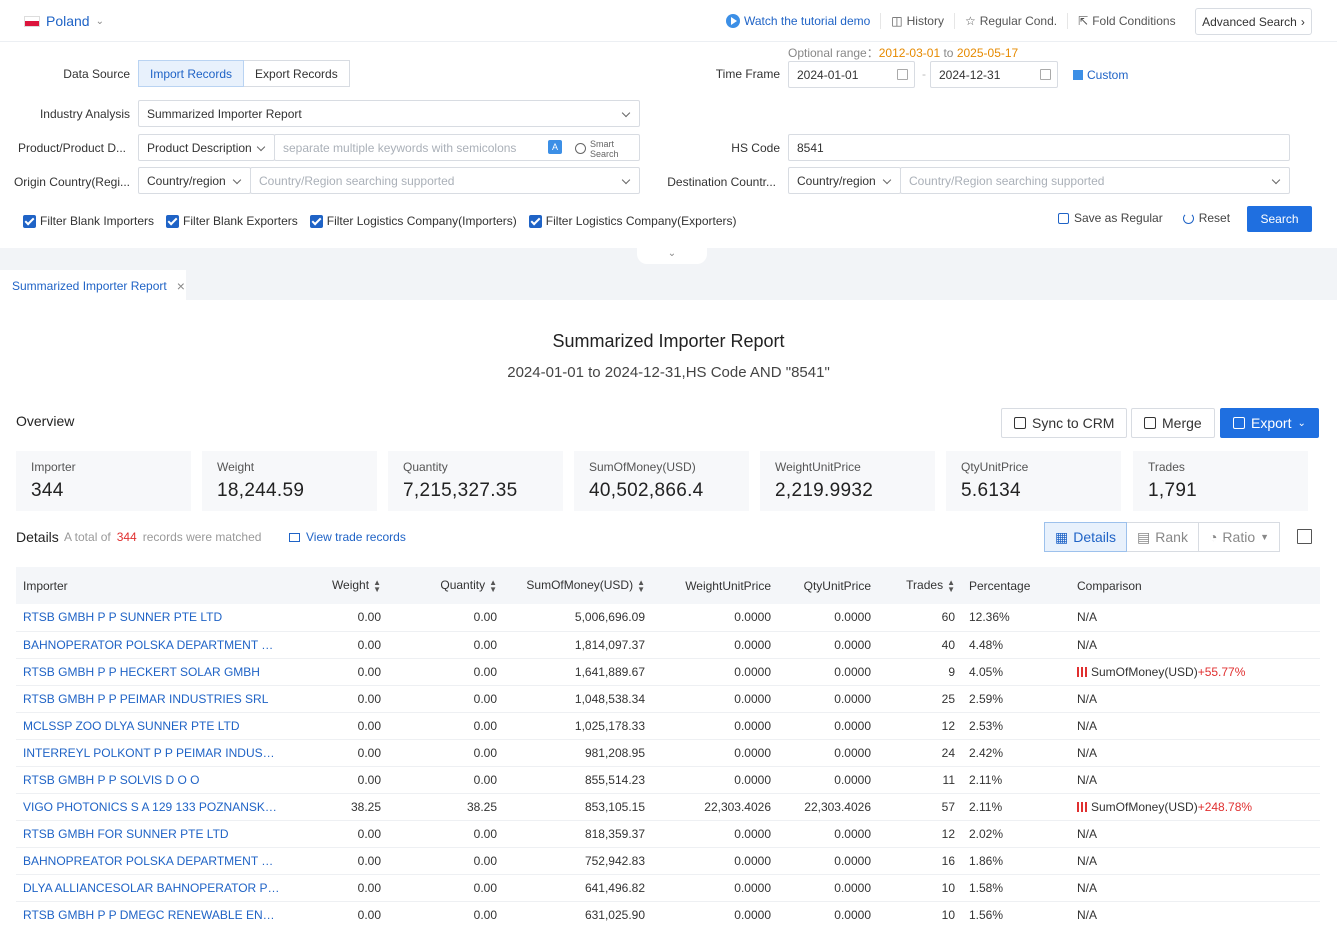  I want to click on col-importer: Importer, so click(45, 585).